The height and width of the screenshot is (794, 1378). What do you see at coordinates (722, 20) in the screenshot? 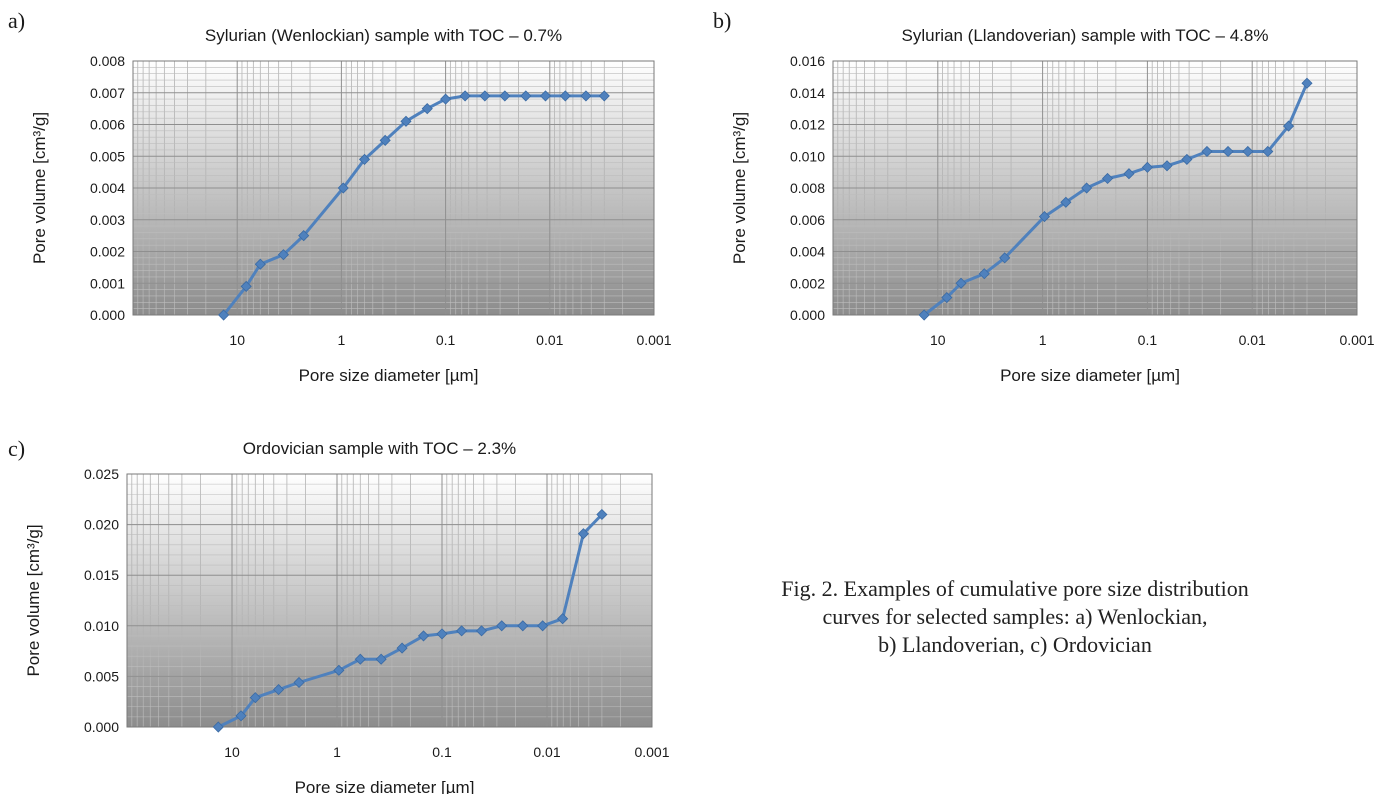
I see `panel-label: b)` at bounding box center [722, 20].